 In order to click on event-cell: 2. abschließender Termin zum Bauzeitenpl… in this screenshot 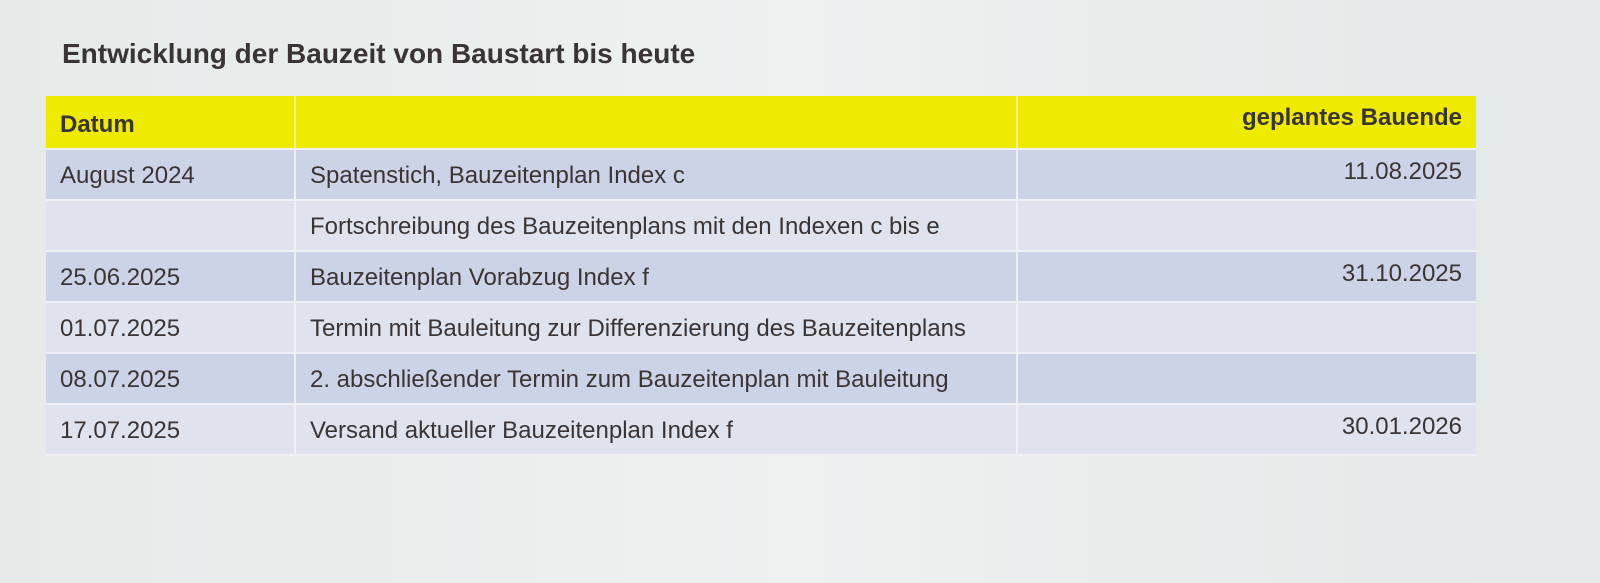, I will do `click(657, 378)`.